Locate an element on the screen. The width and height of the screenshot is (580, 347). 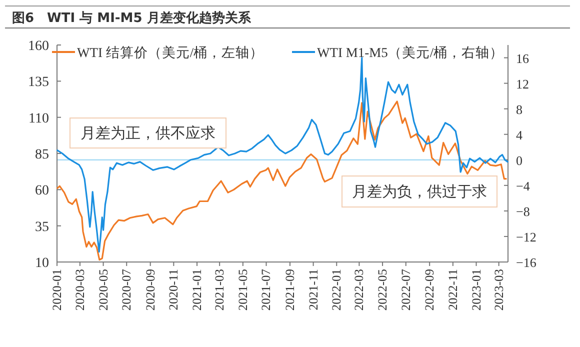
x-tick-label: 2021-11 is located at coordinates (313, 289).